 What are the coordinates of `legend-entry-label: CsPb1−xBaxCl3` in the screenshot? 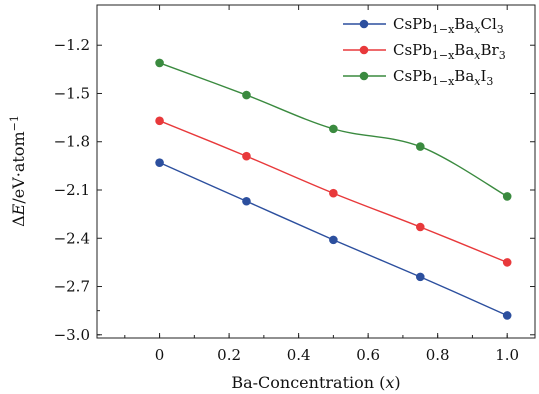 It's located at (448, 25).